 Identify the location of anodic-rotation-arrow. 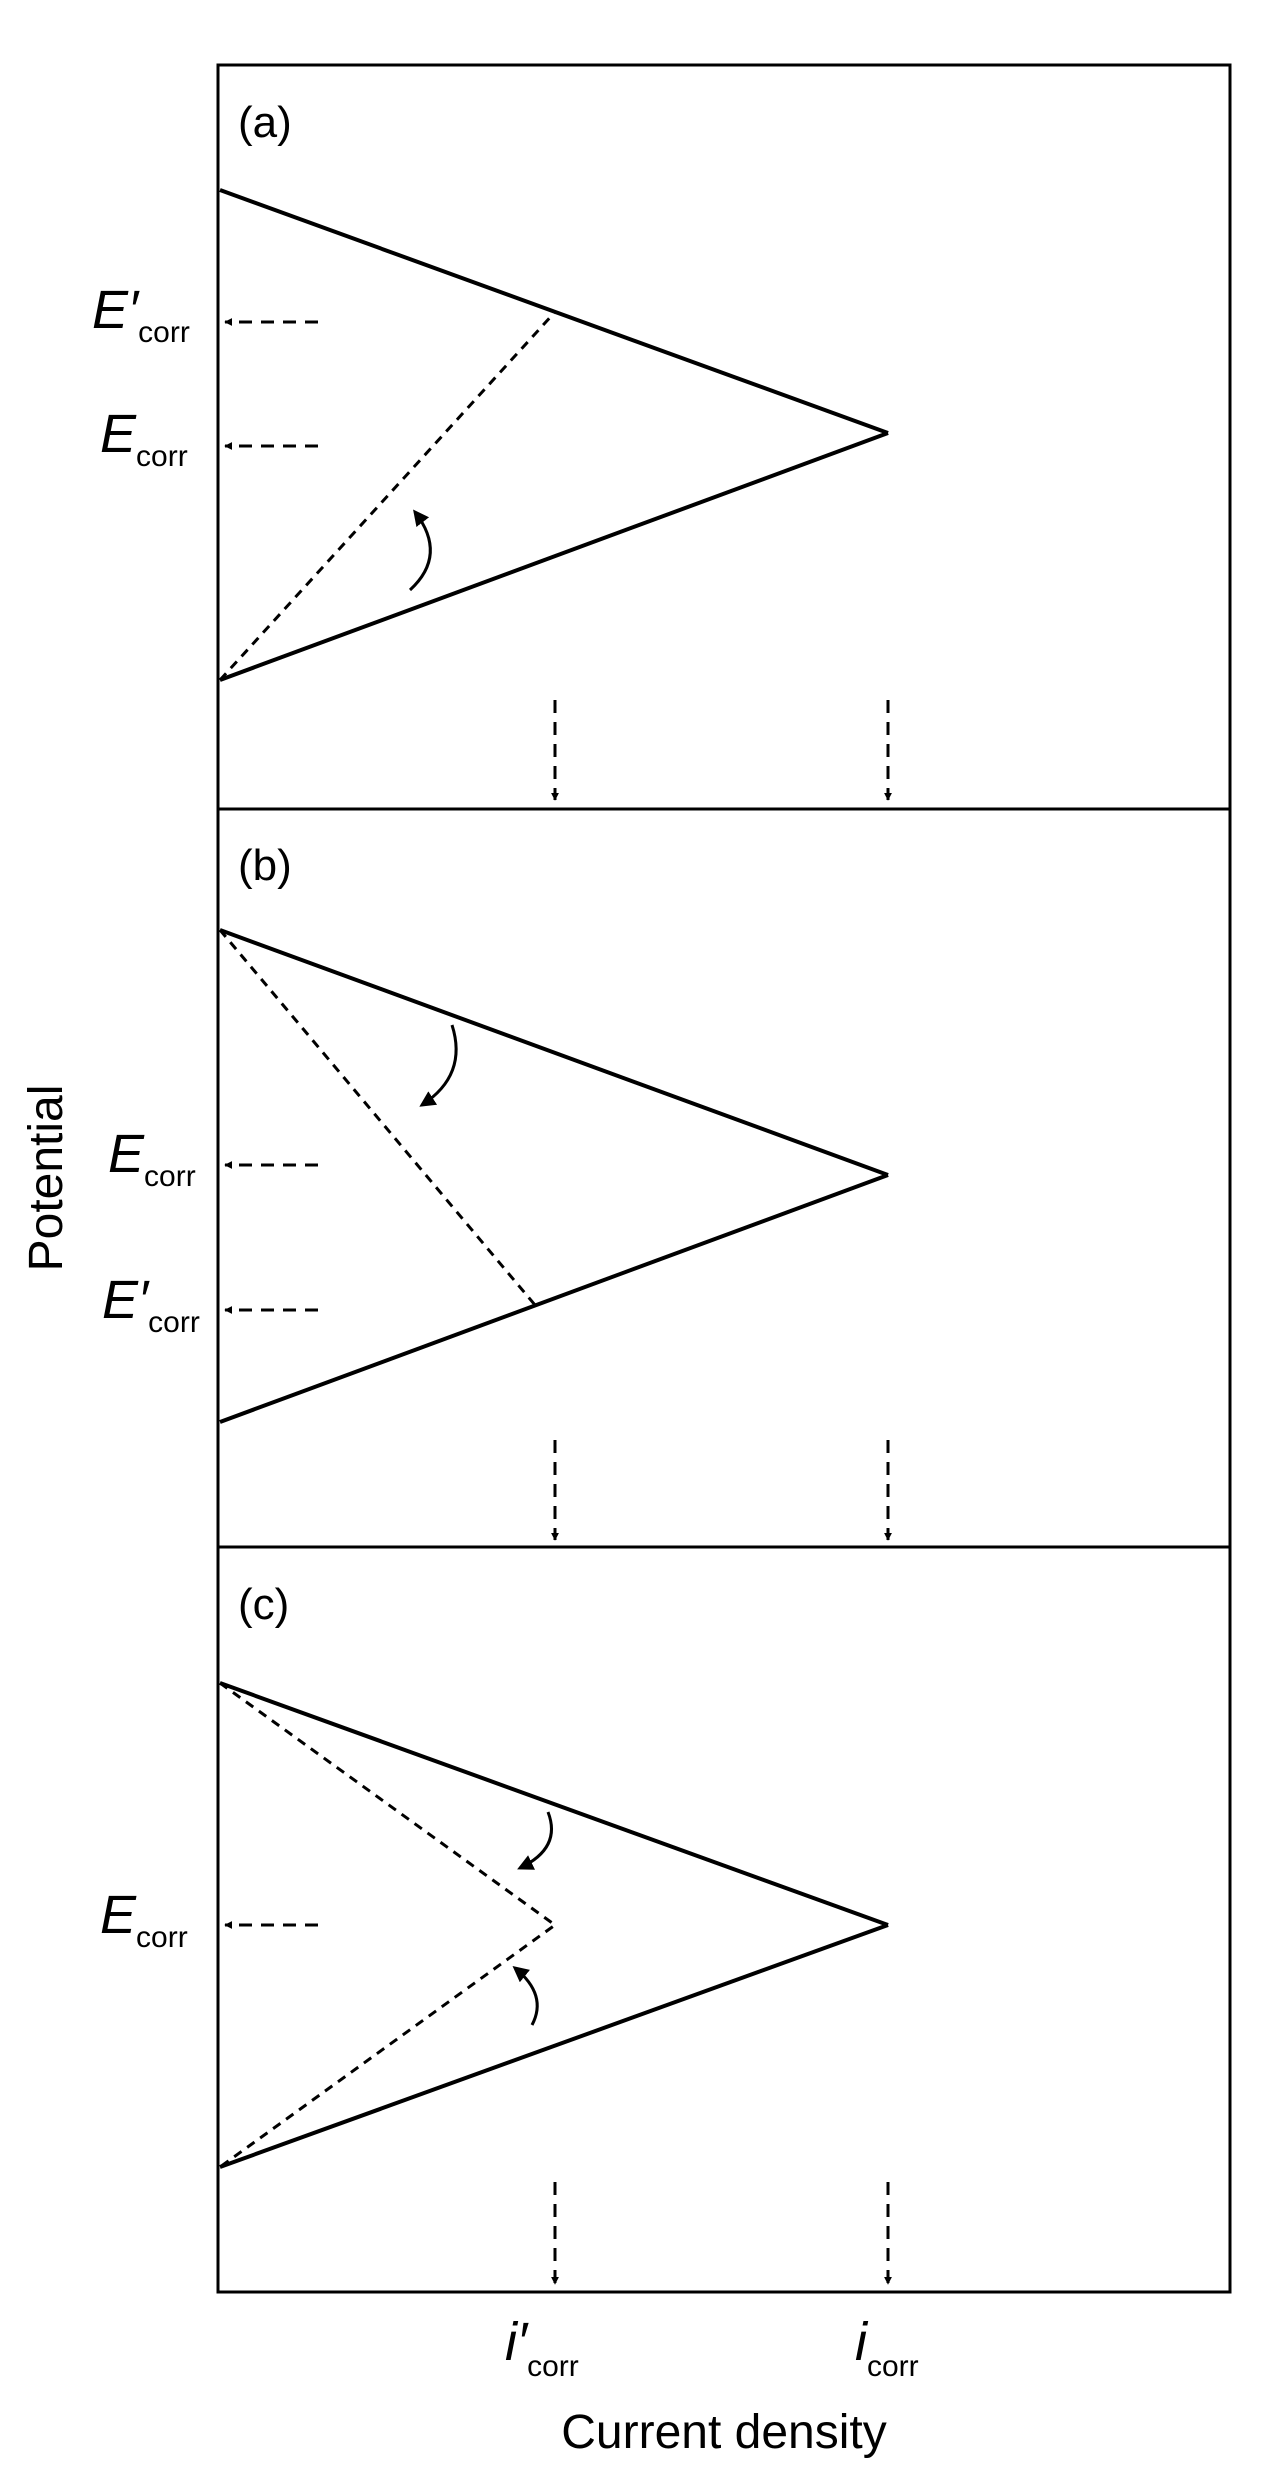
(525, 1995).